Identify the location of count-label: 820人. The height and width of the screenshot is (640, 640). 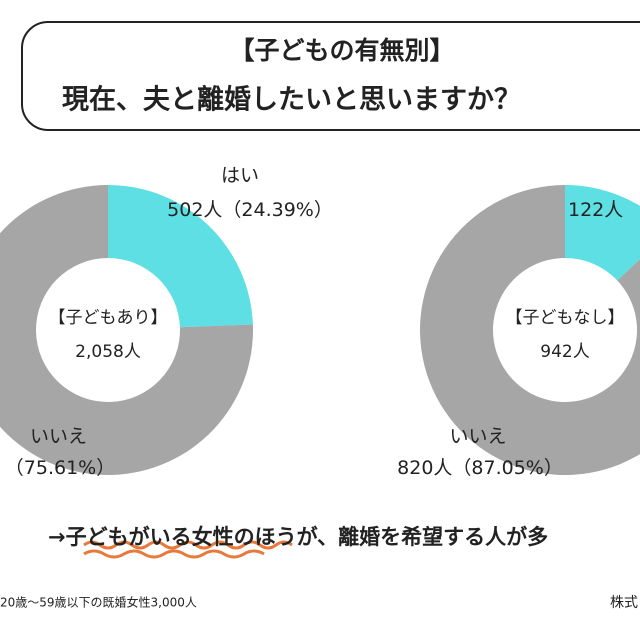
(424, 468).